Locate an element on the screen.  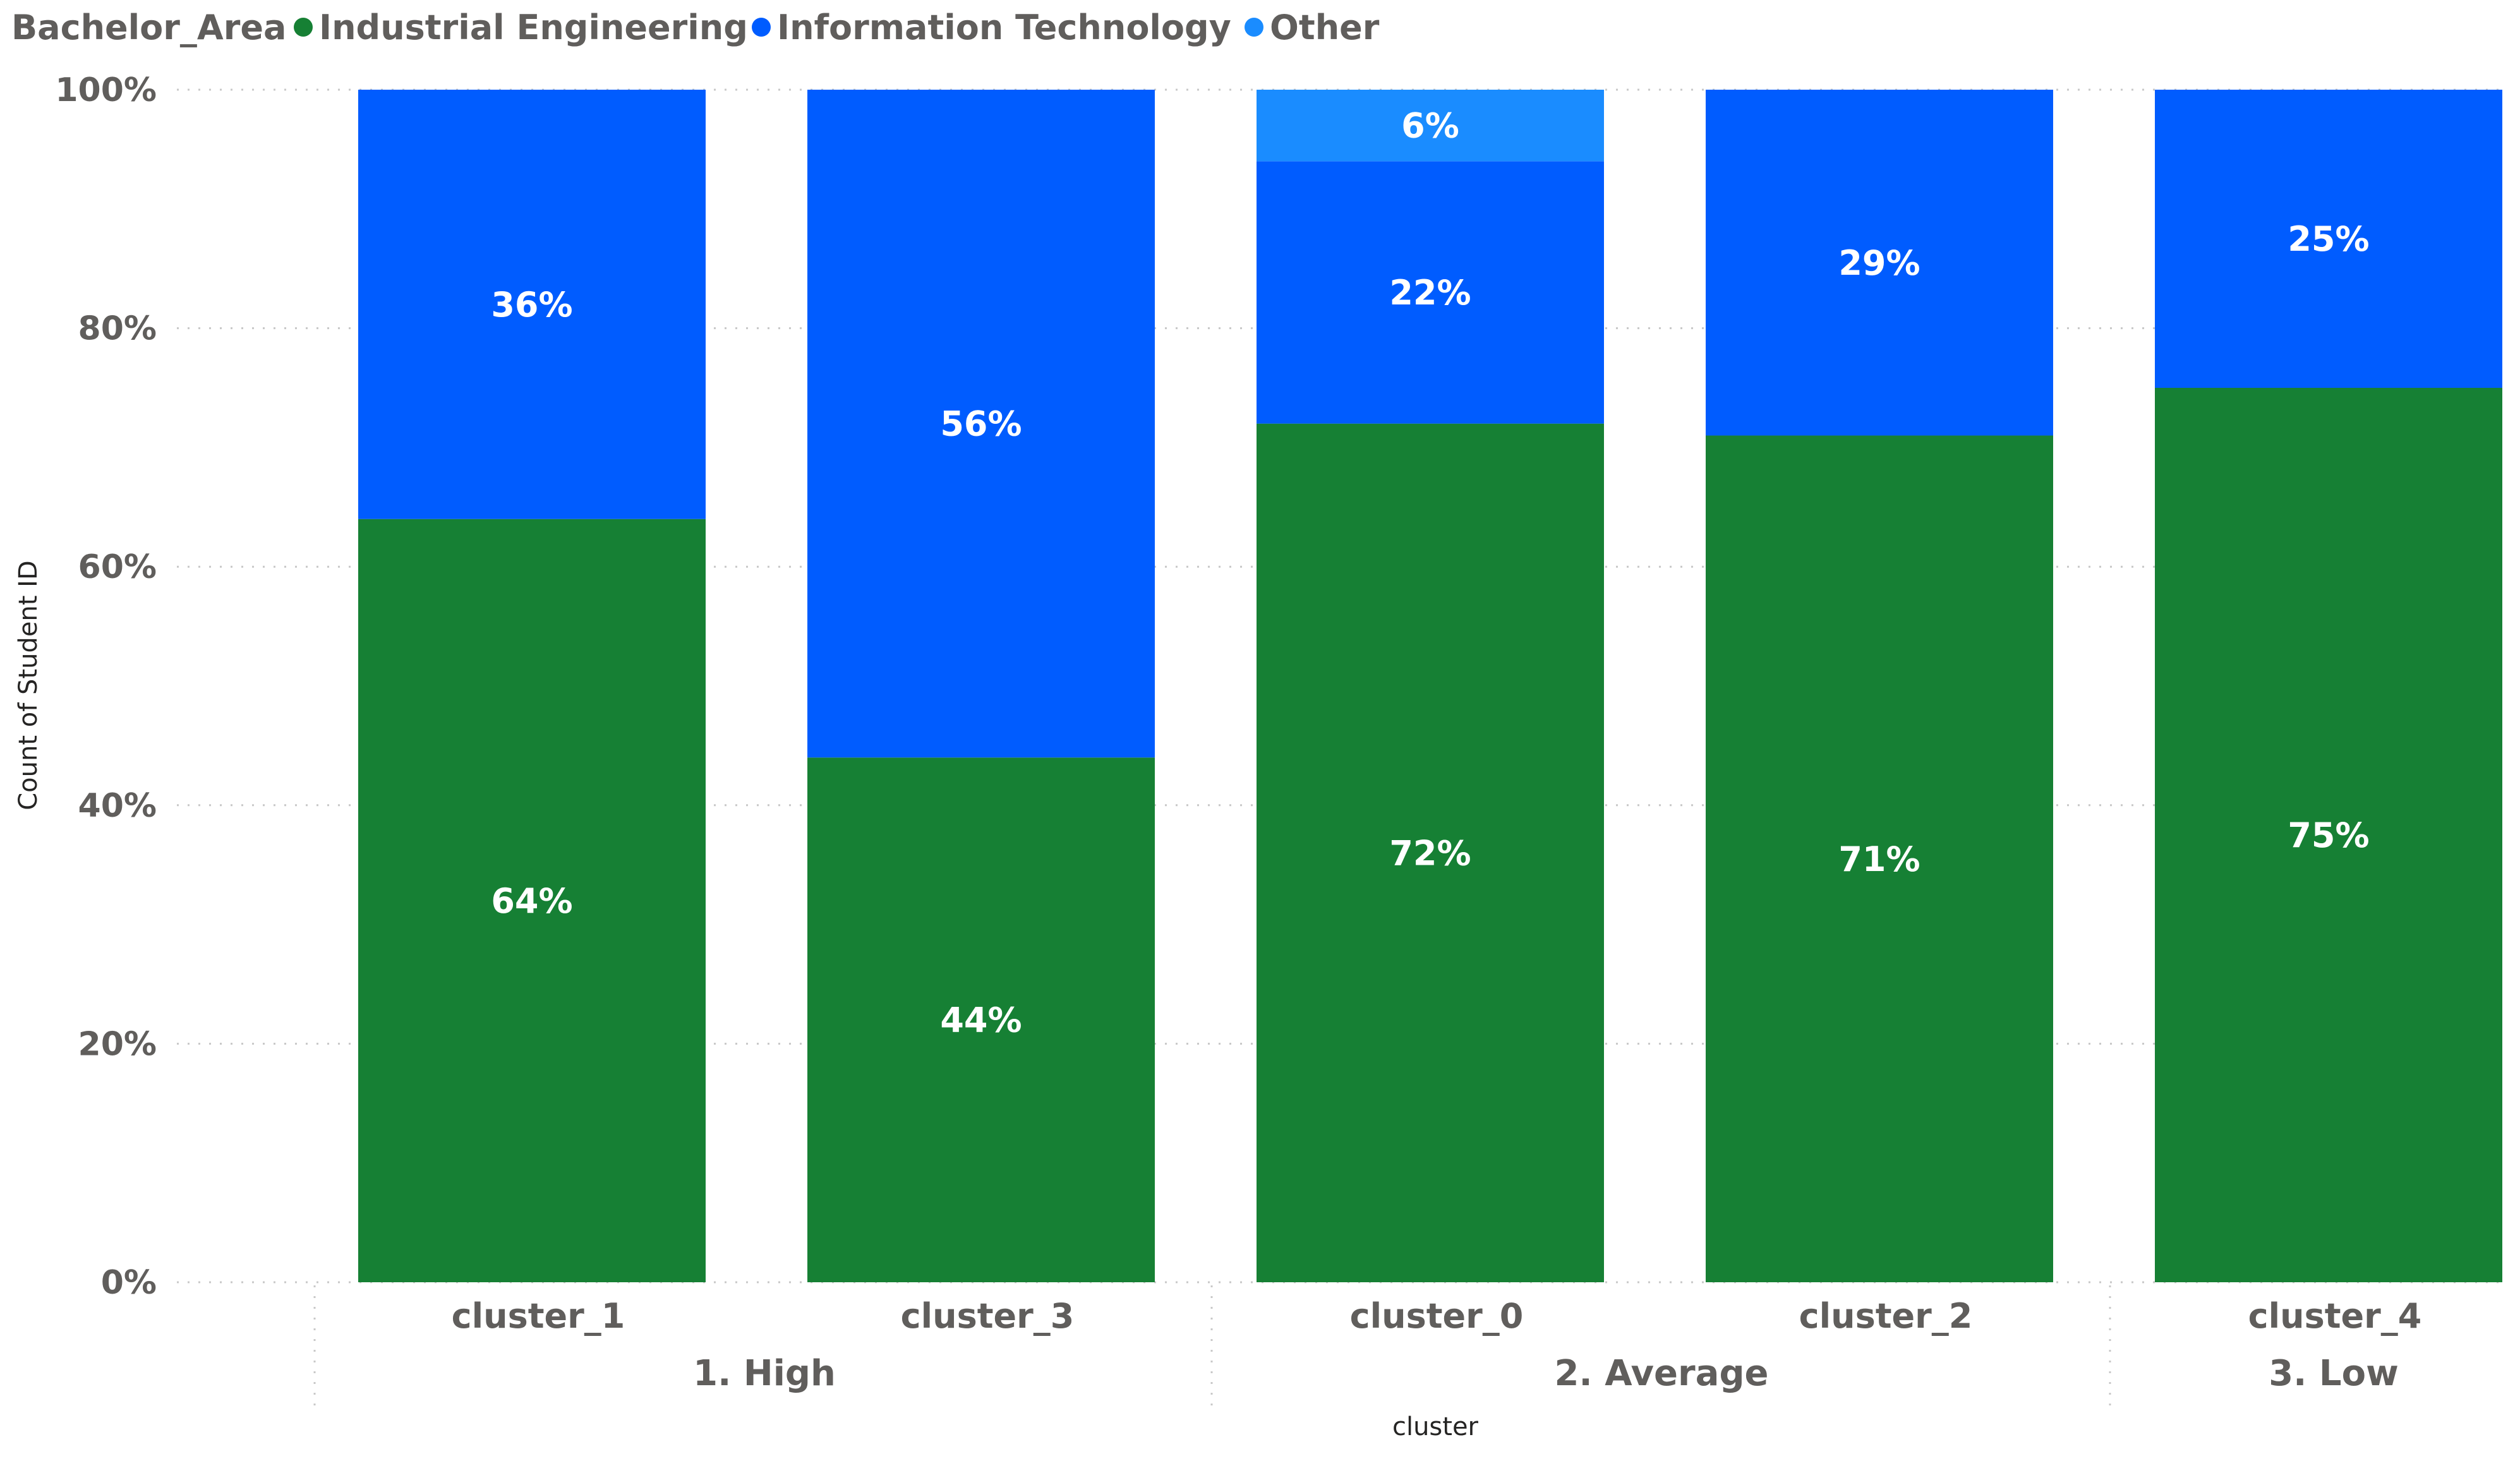
data-label: 25% is located at coordinates (2328, 239).